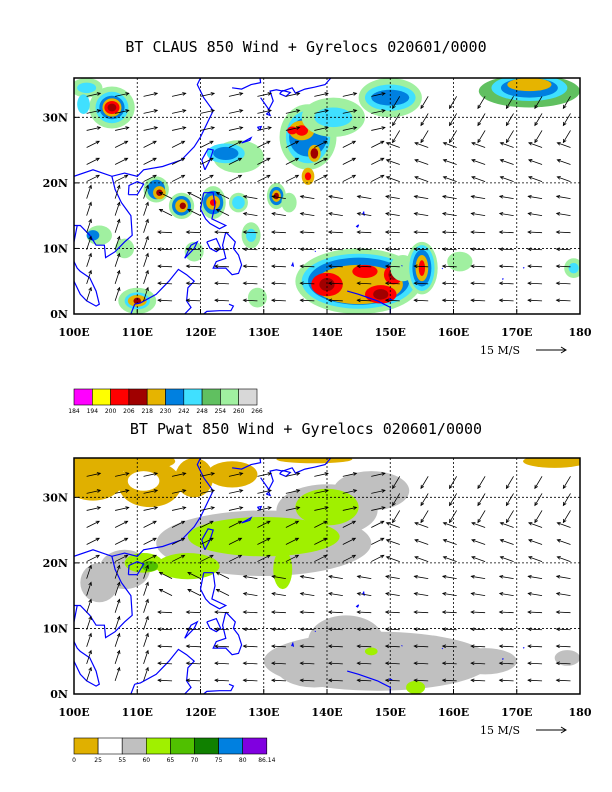  Describe the element at coordinates (580, 712) in the screenshot. I see `x-tick-label: 180` at that location.